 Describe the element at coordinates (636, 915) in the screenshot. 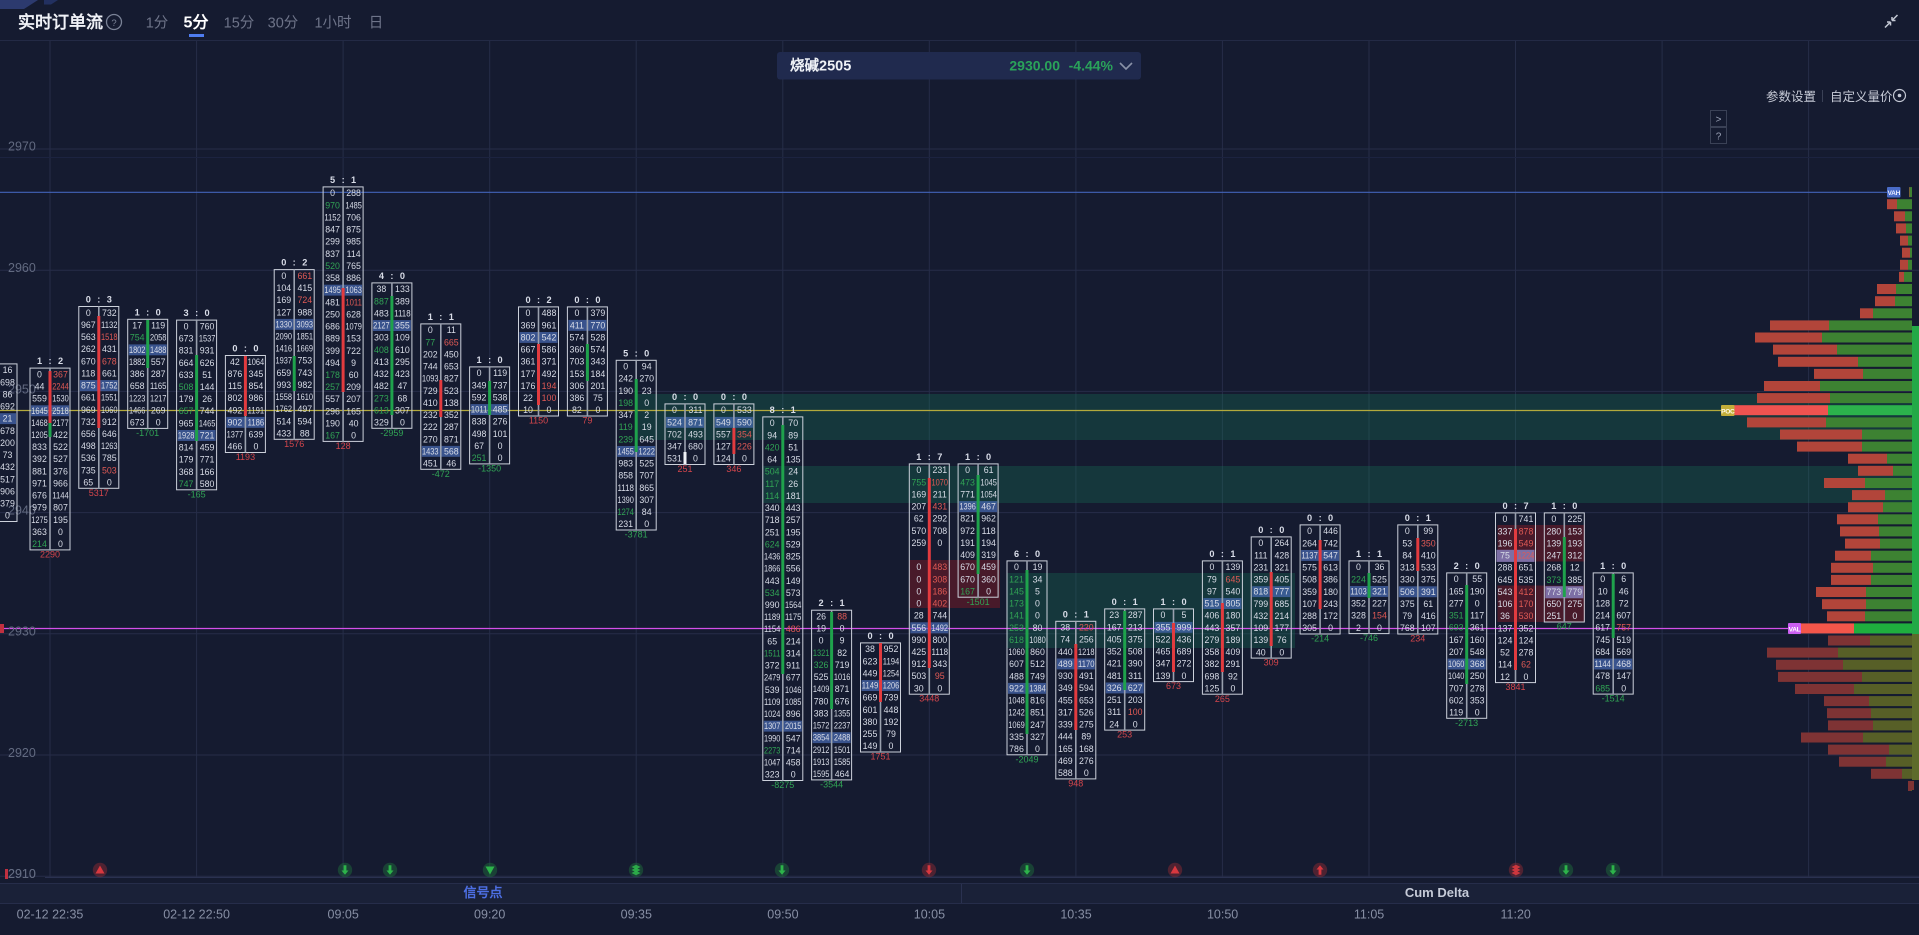

I see `svg-text: 09:35` at that location.